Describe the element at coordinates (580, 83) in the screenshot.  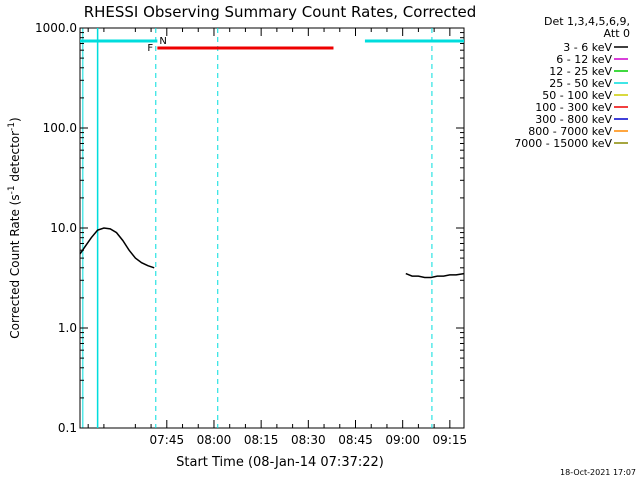
I see `legend-label-3: 25 - 50 keV` at that location.